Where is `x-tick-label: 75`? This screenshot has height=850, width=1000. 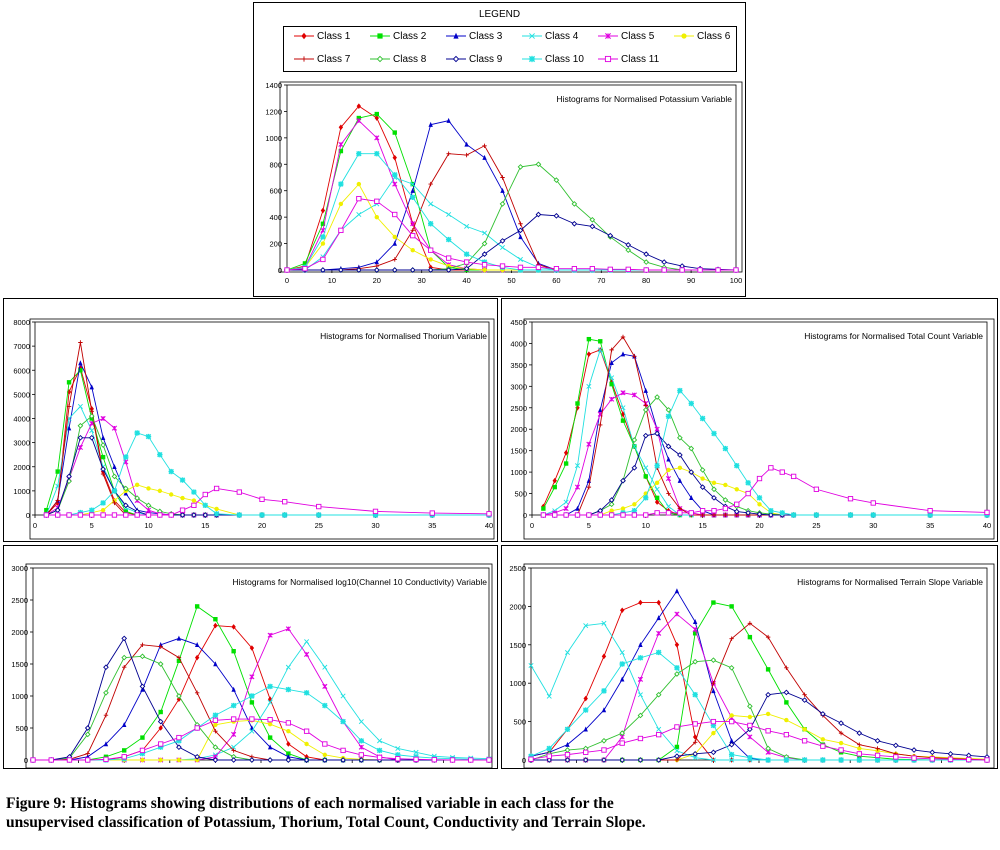
x-tick-label: 75 is located at coordinates (352, 767).